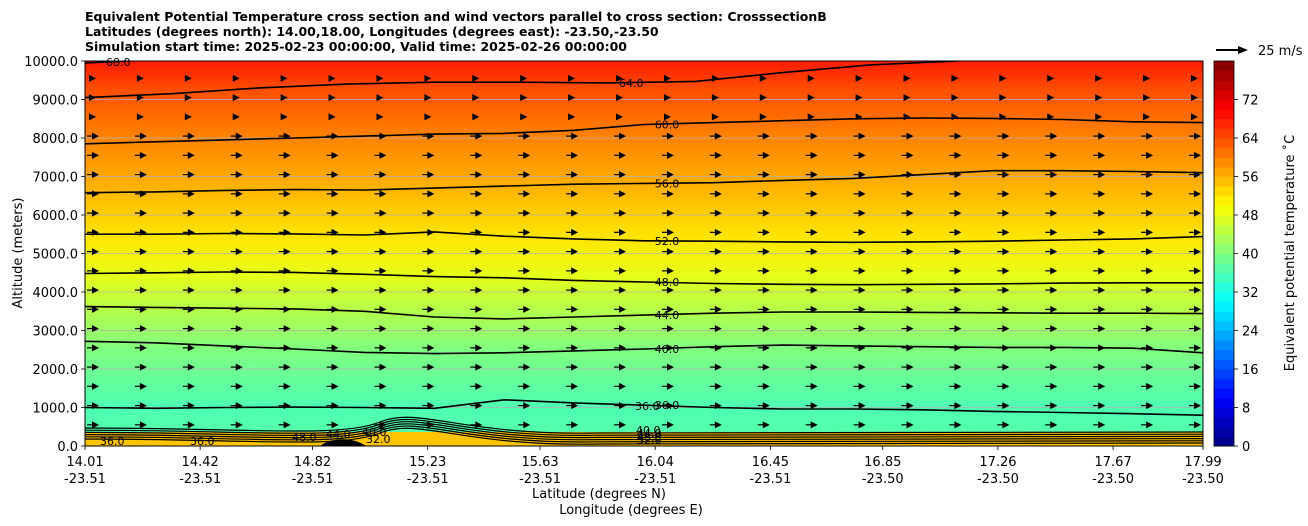  Describe the element at coordinates (1250, 255) in the screenshot. I see `colorbar-tick-label: 40` at that location.